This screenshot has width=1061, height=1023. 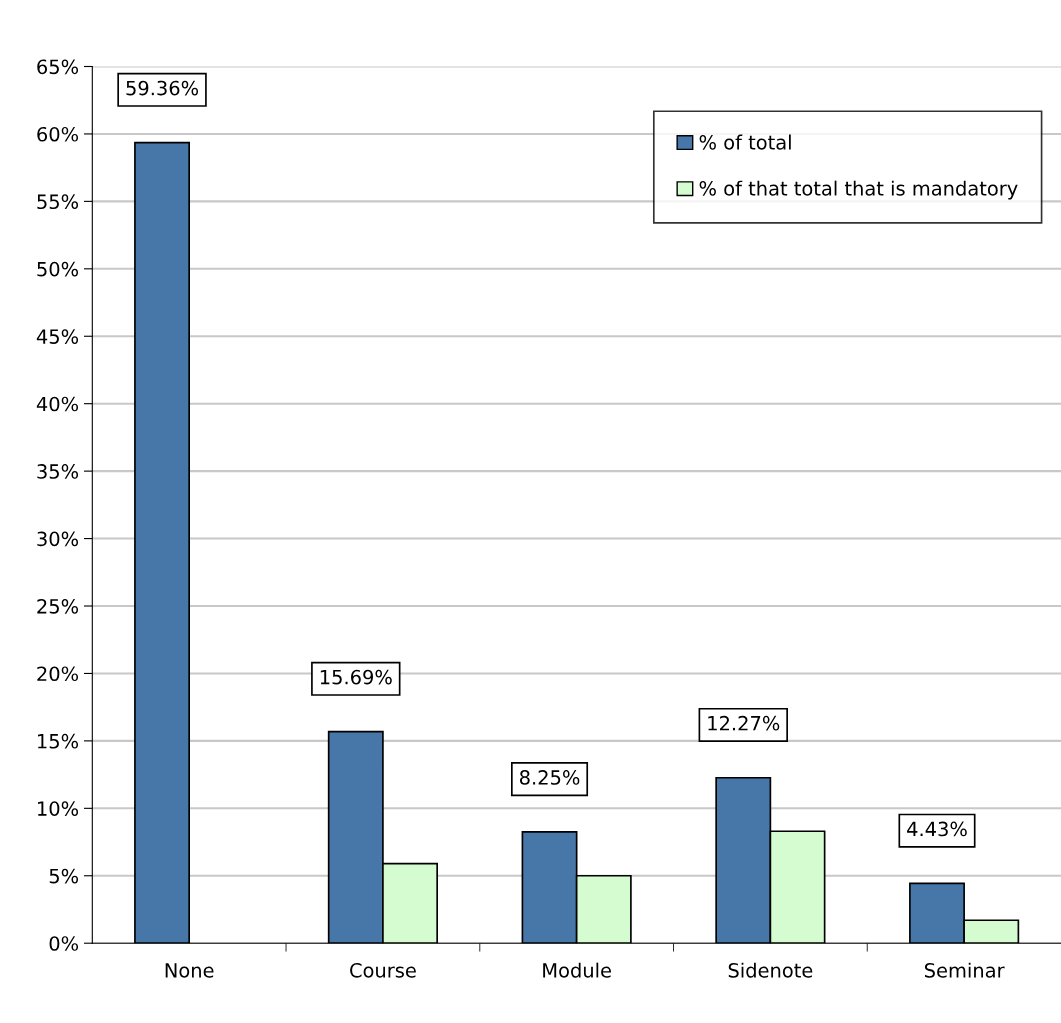 What do you see at coordinates (57, 336) in the screenshot?
I see `y-tick-label: 45%` at bounding box center [57, 336].